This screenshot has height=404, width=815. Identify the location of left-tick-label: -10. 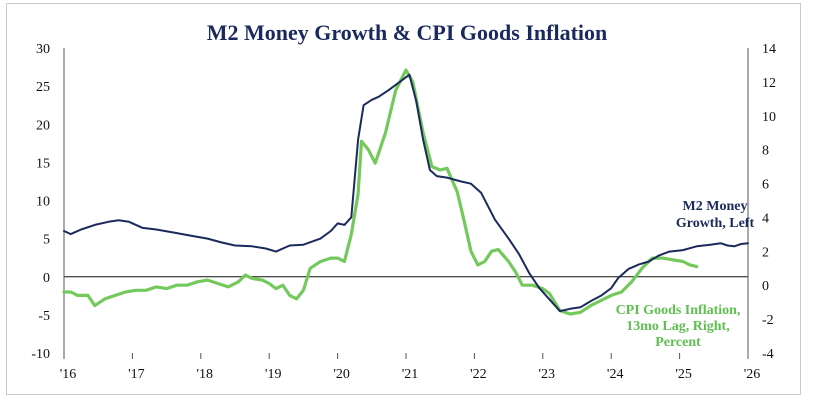
(40, 354).